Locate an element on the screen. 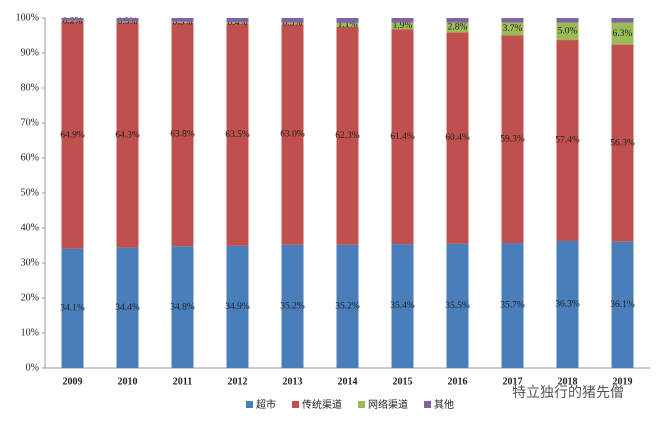  data-label: 60.4% is located at coordinates (457, 138).